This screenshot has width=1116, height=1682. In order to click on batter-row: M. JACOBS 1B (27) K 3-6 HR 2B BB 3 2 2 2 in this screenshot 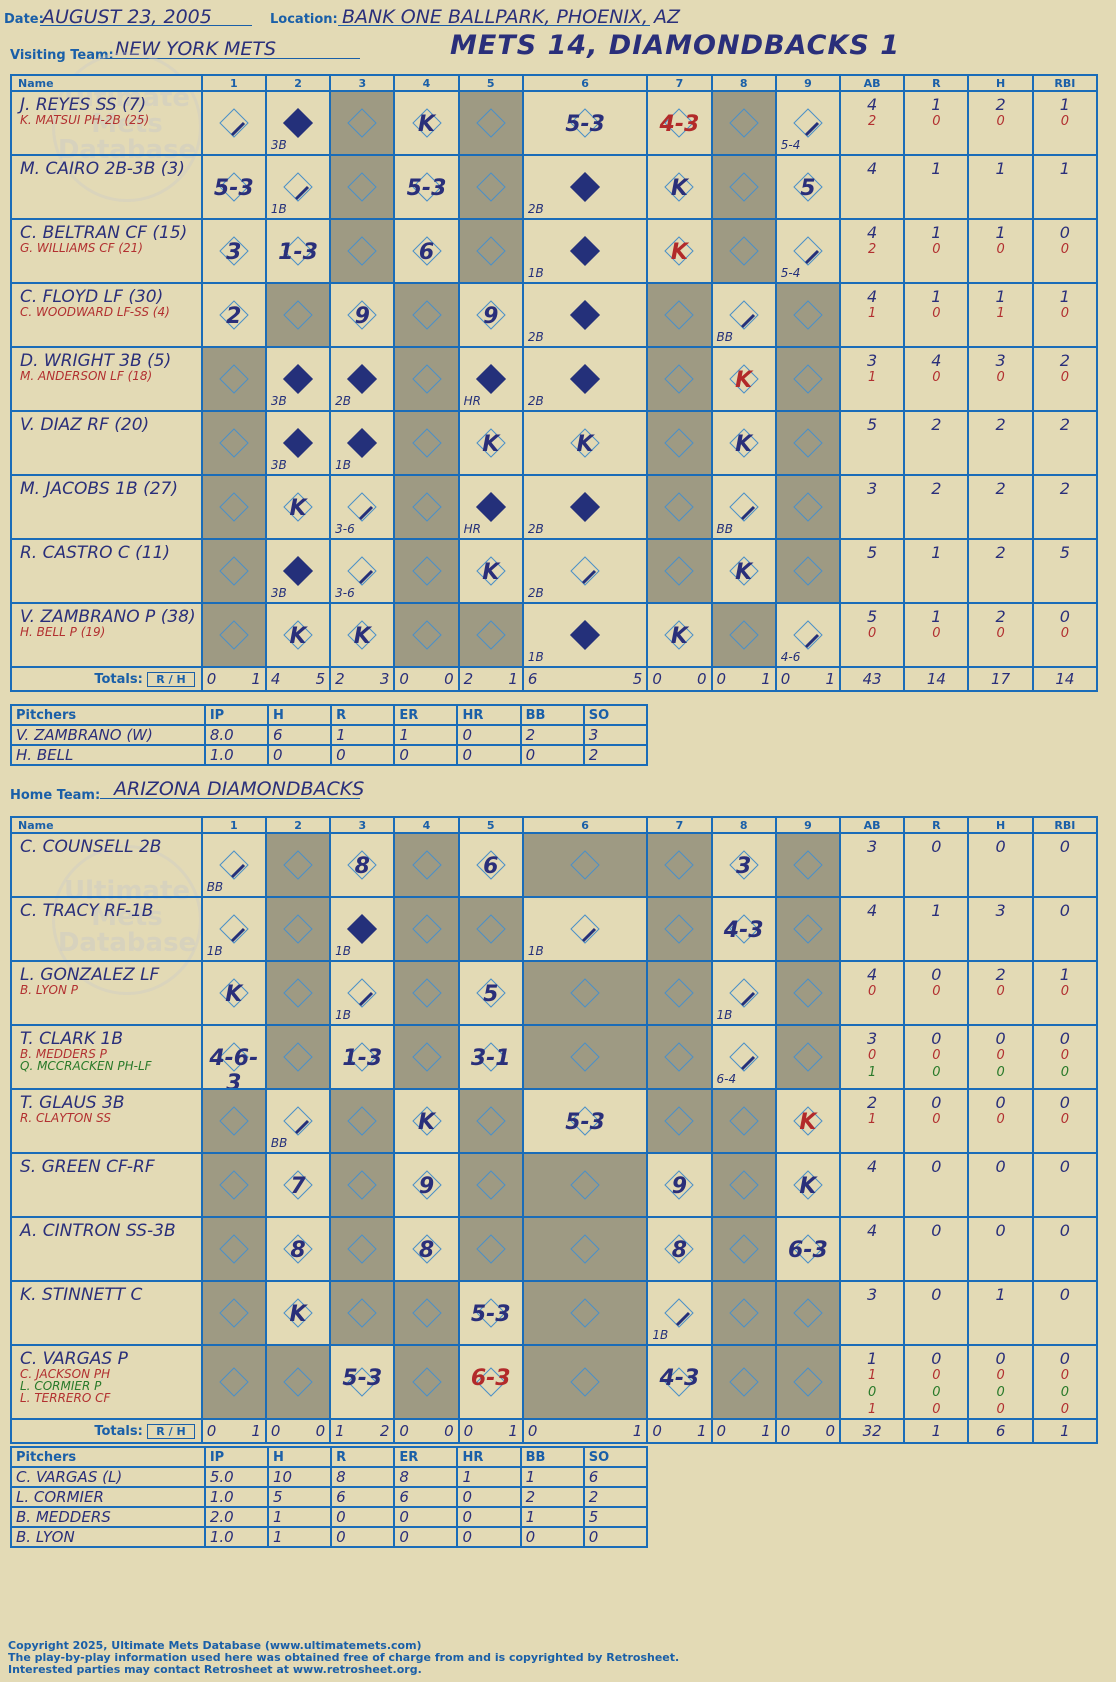, I will do `click(554, 507)`.